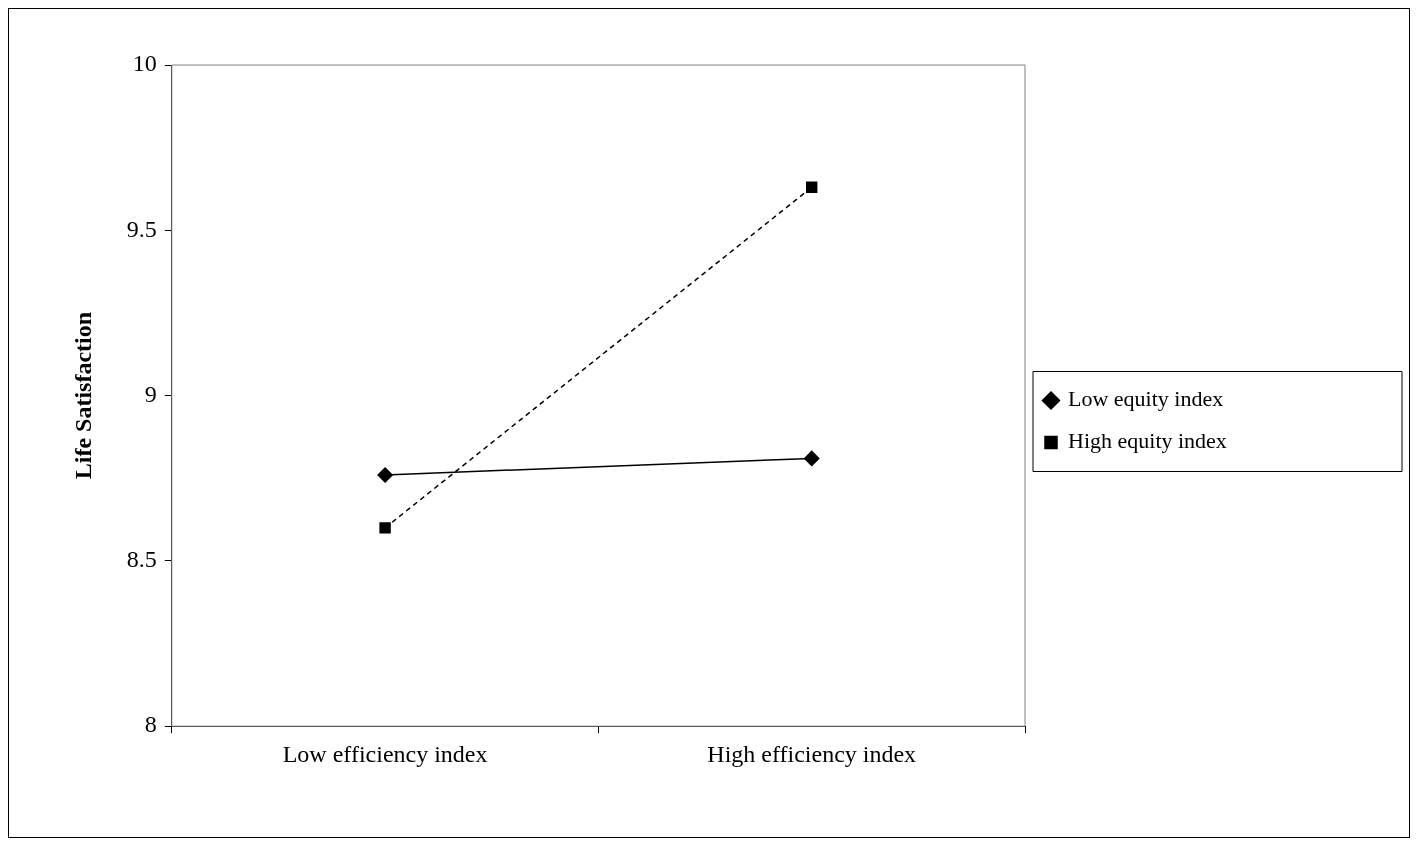 This screenshot has height=848, width=1420. Describe the element at coordinates (82, 395) in the screenshot. I see `y-axis-title: Life Satisfaction` at that location.